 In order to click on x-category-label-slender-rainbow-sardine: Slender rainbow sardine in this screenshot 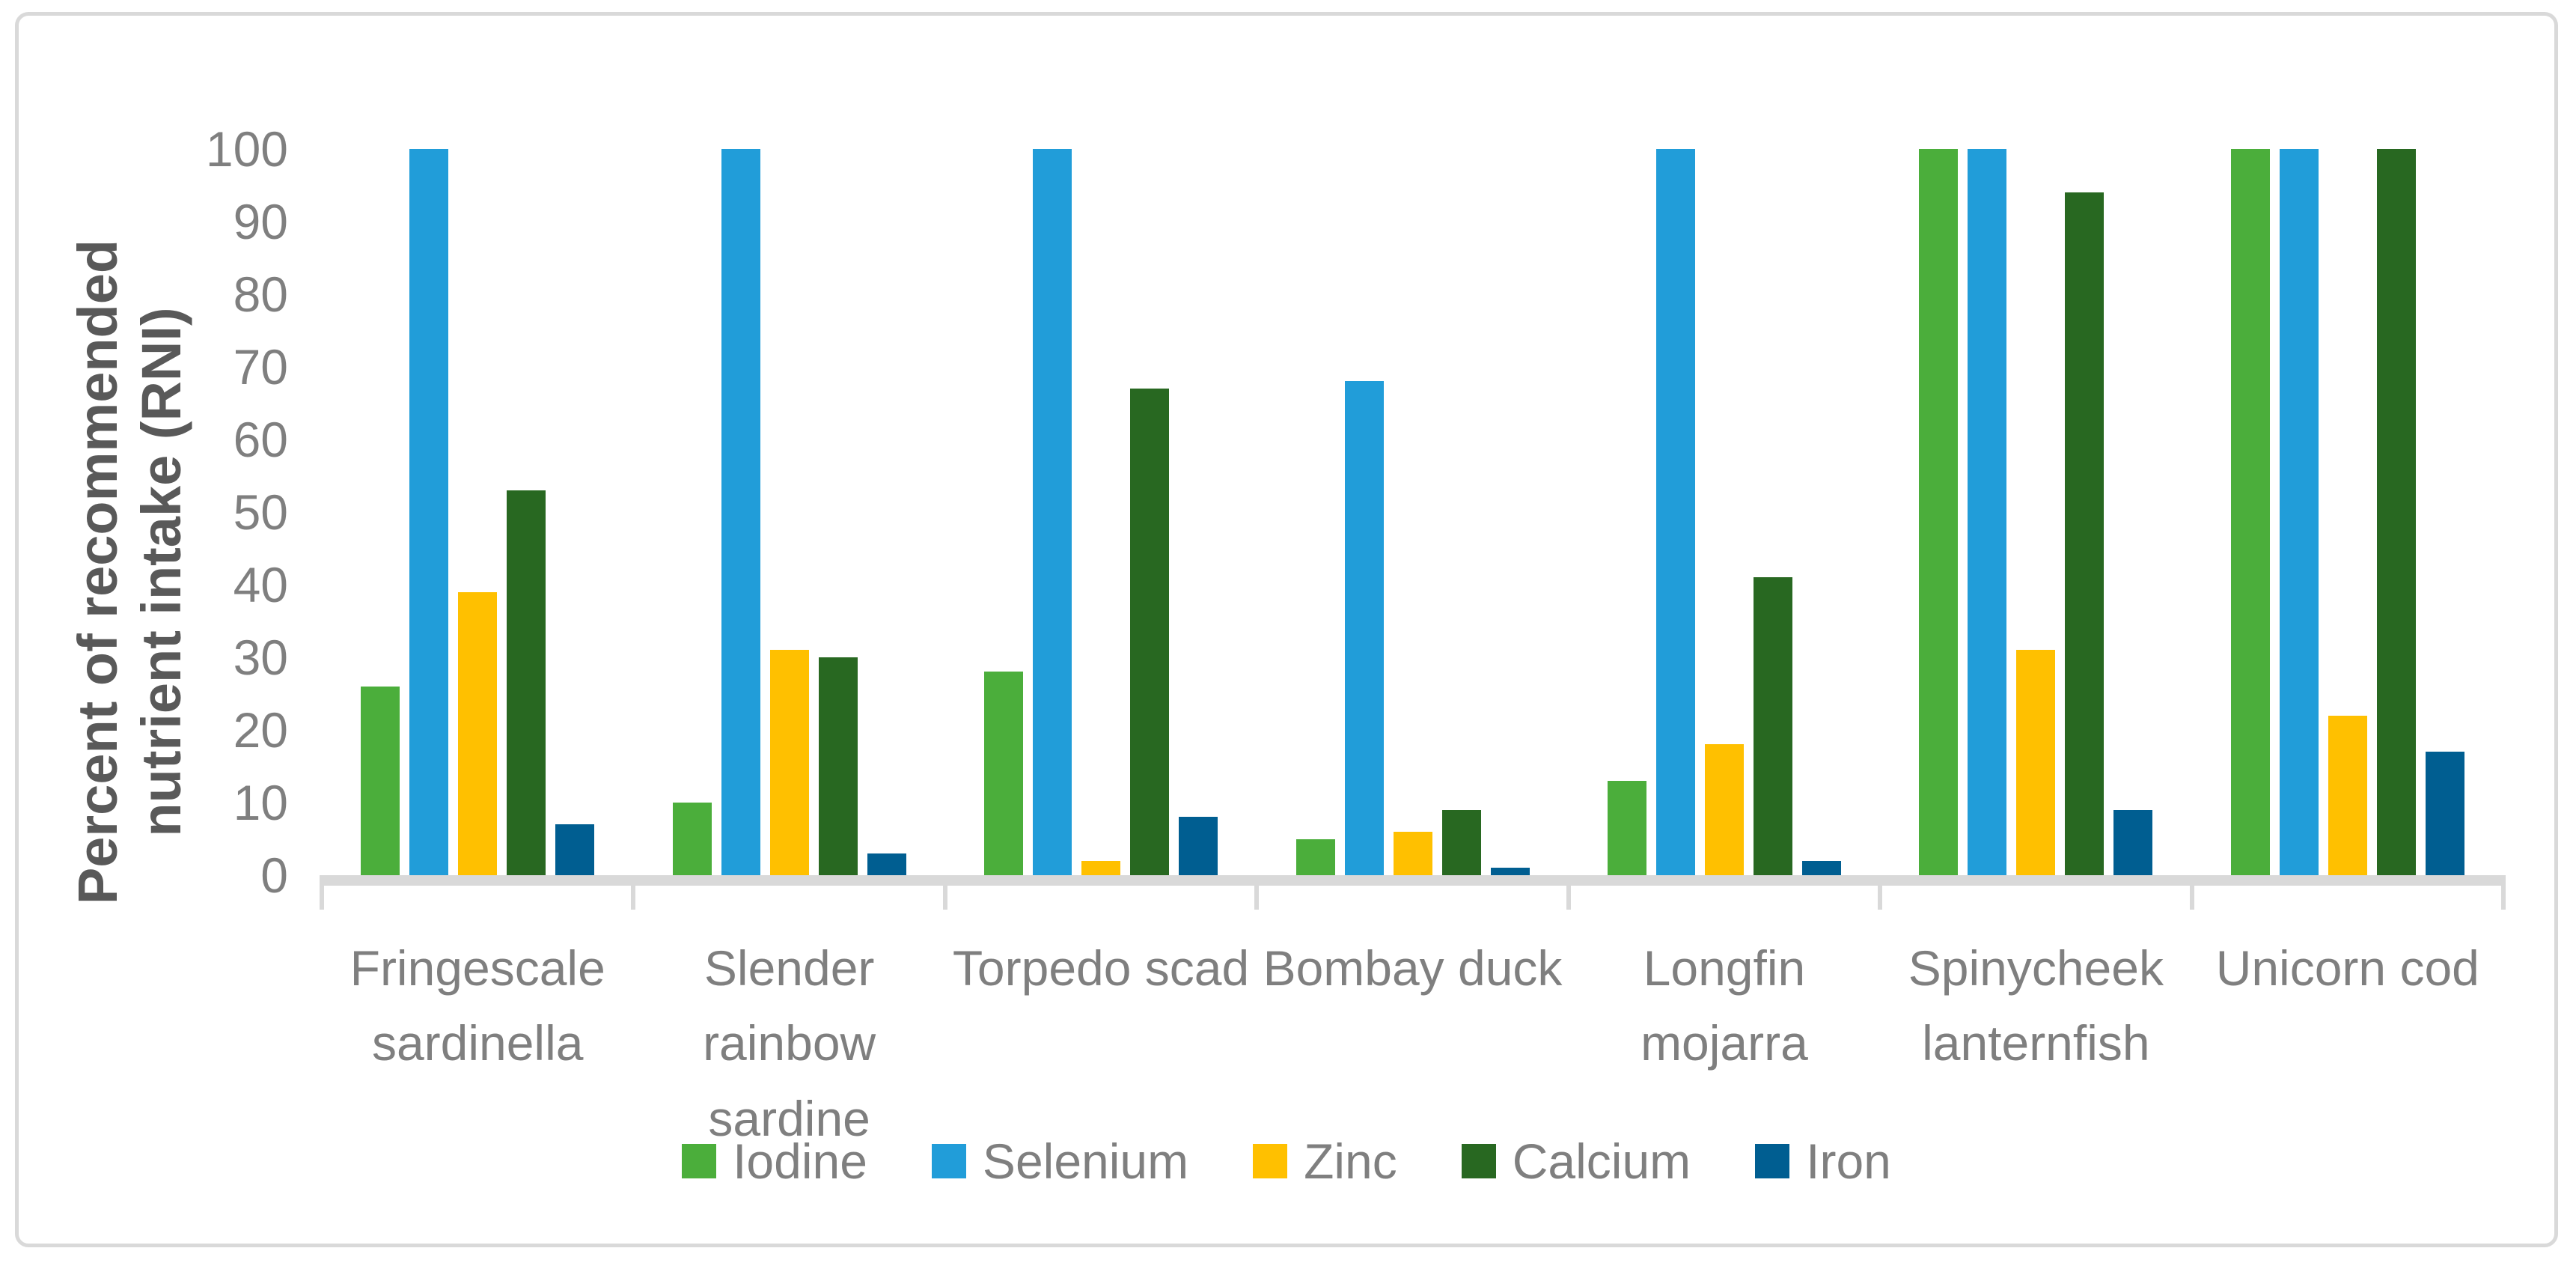, I will do `click(789, 1043)`.